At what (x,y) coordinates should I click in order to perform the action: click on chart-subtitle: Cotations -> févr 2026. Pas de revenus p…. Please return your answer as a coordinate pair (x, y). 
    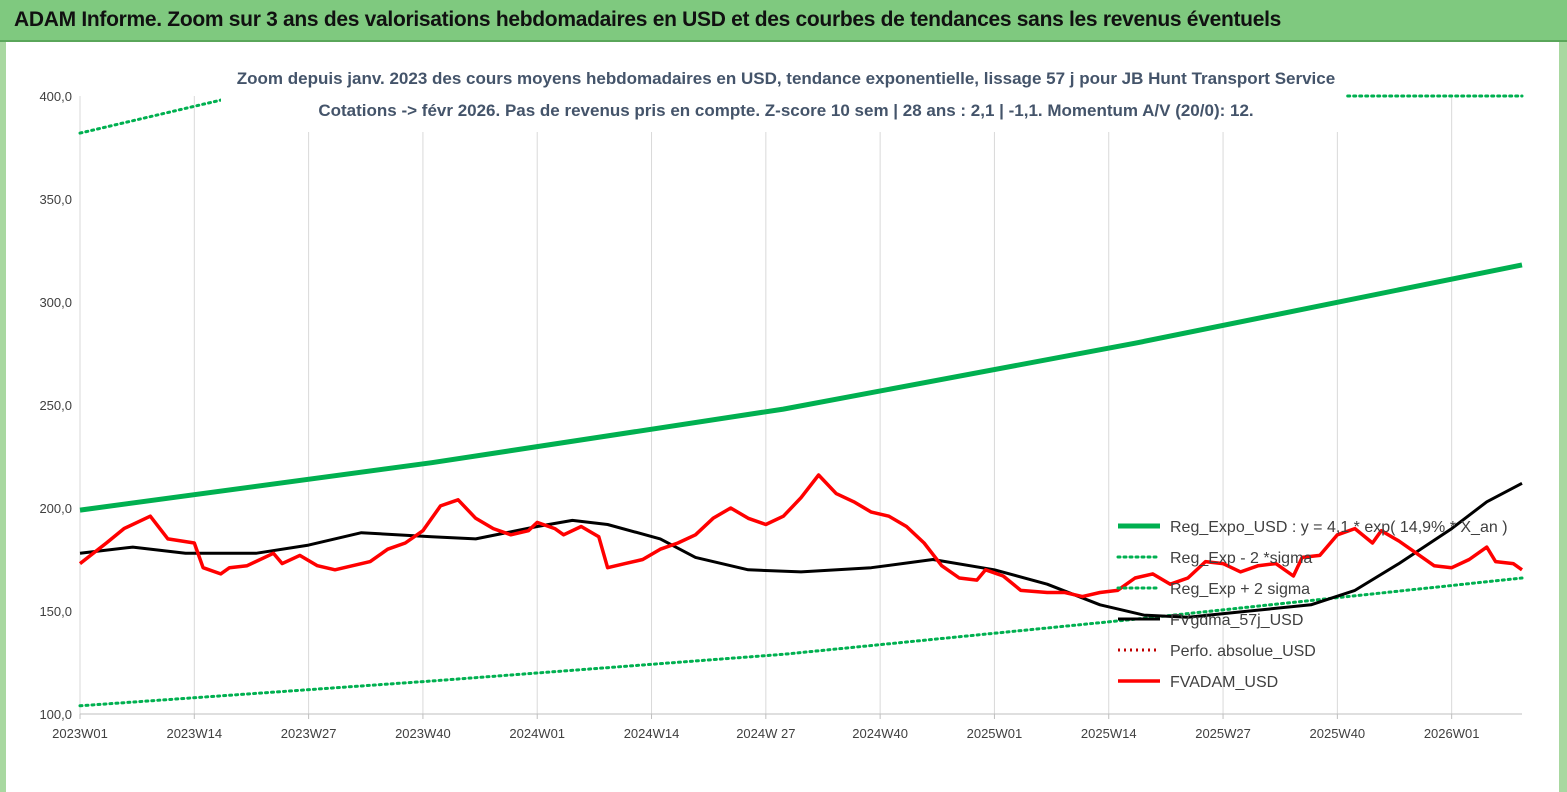
    Looking at the image, I should click on (785, 110).